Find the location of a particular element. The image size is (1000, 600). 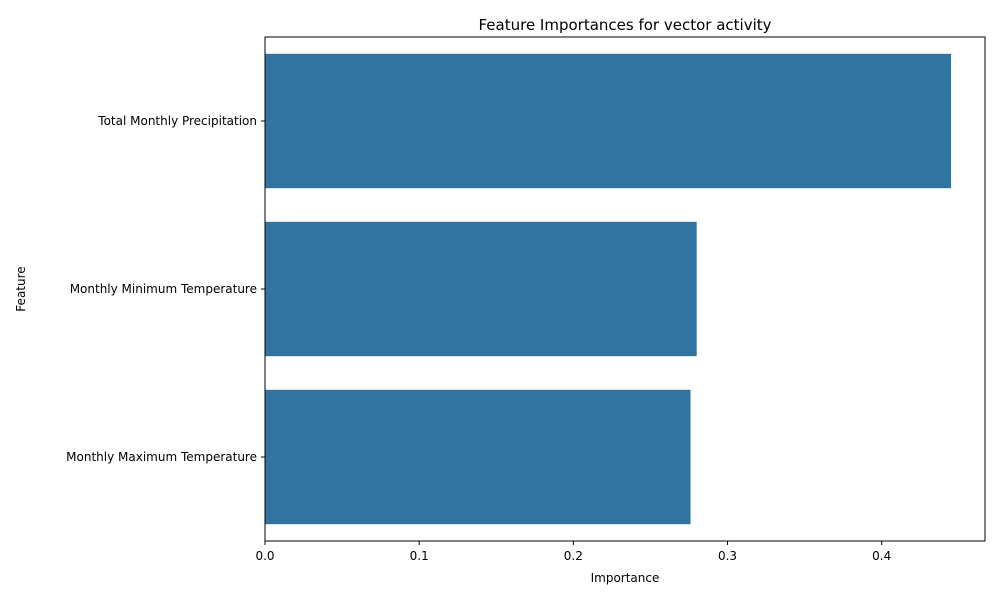

x-tick-label: 0.3 is located at coordinates (727, 556).